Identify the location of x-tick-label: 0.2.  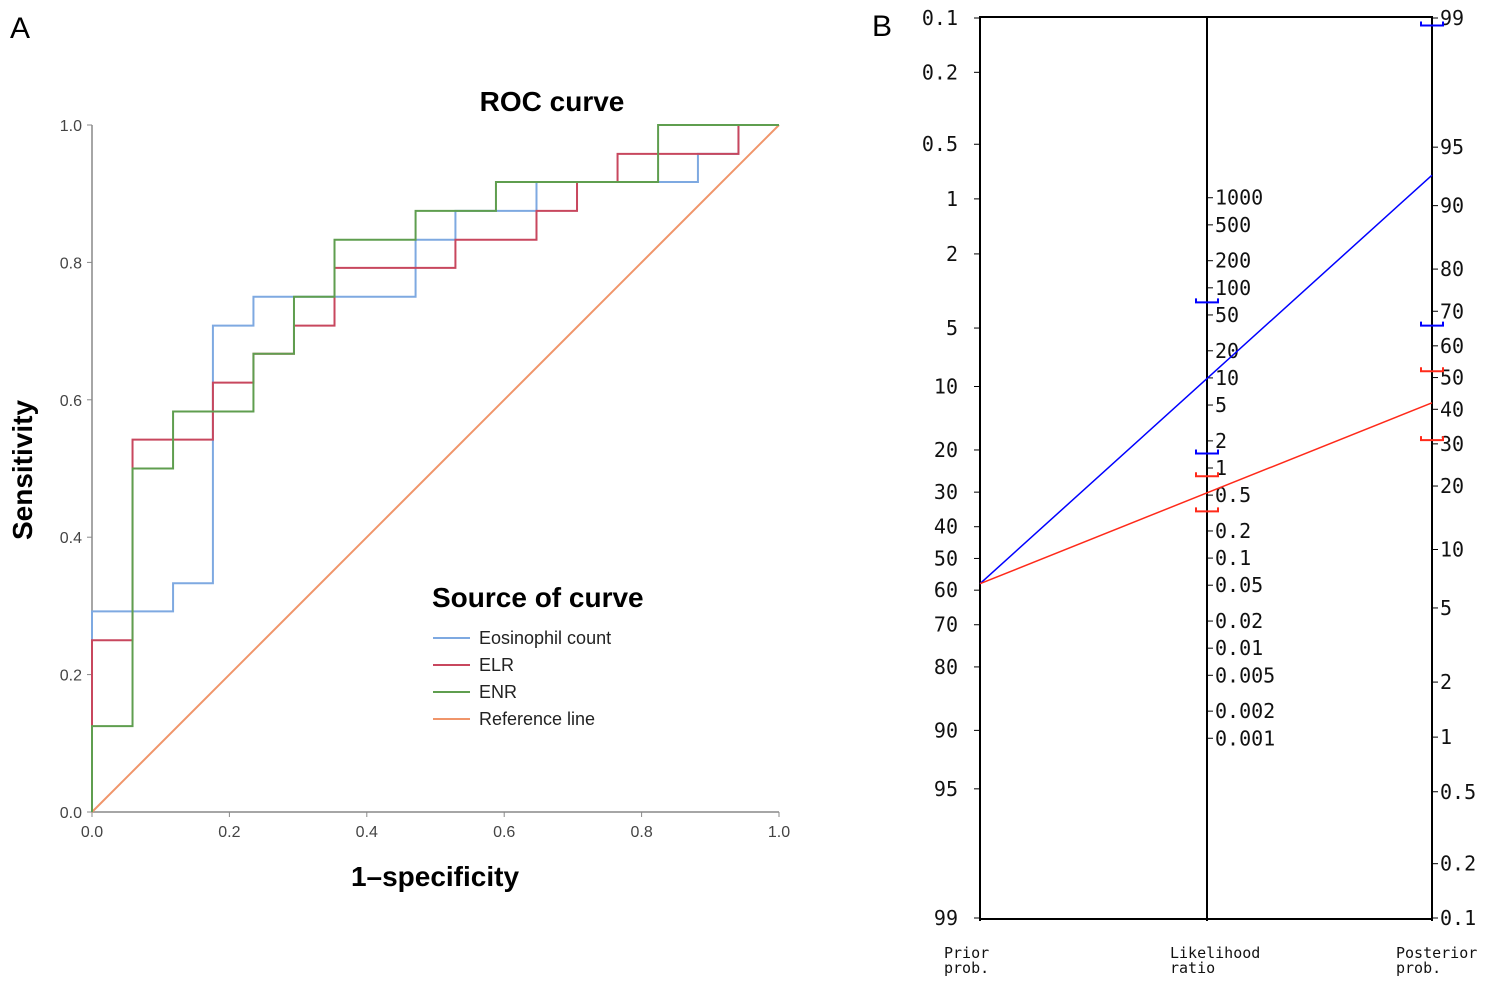
(229, 832).